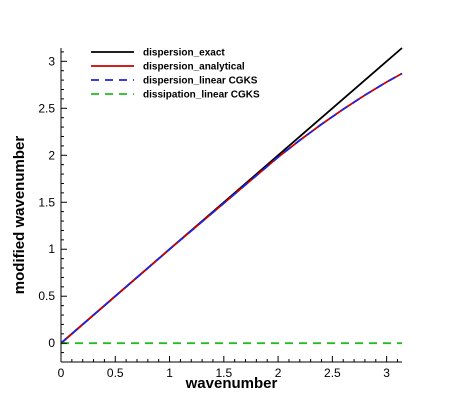  What do you see at coordinates (201, 95) in the screenshot?
I see `legend-label: dissipation_linear CGKS` at bounding box center [201, 95].